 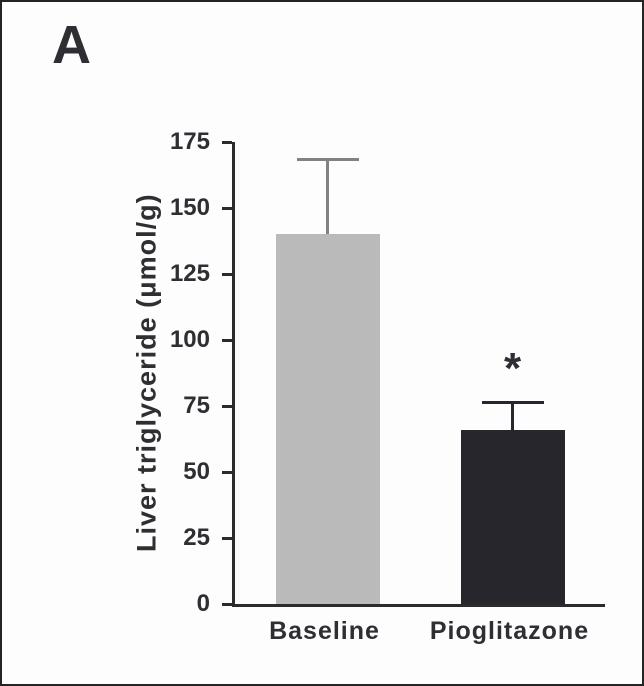 What do you see at coordinates (324, 631) in the screenshot?
I see `x-tick-label: Baseline` at bounding box center [324, 631].